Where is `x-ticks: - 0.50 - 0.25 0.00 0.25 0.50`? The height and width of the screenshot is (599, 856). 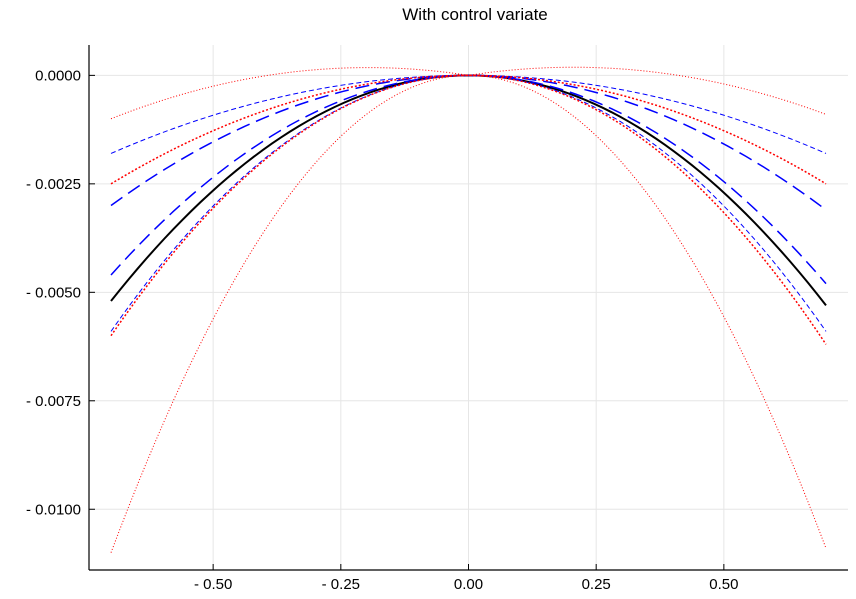
x-ticks: - 0.50 - 0.25 0.00 0.25 0.50 is located at coordinates (466, 578).